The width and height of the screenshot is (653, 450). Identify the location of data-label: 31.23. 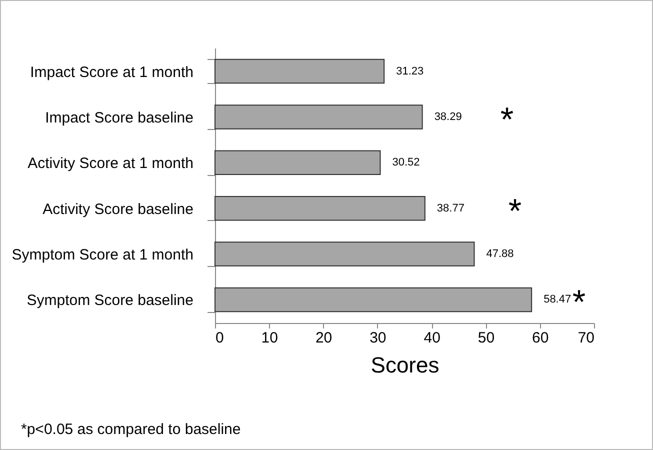
(410, 71).